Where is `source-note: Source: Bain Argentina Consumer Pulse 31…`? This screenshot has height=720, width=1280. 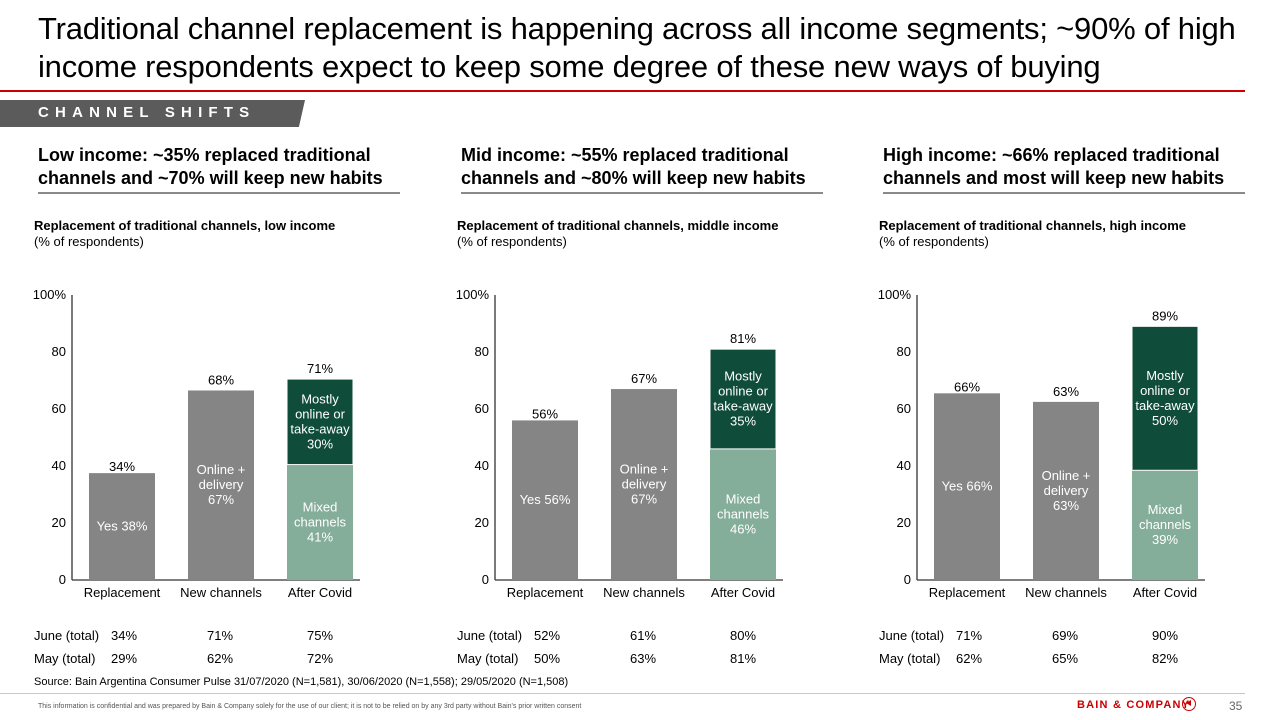
source-note: Source: Bain Argentina Consumer Pulse 31… is located at coordinates (301, 682).